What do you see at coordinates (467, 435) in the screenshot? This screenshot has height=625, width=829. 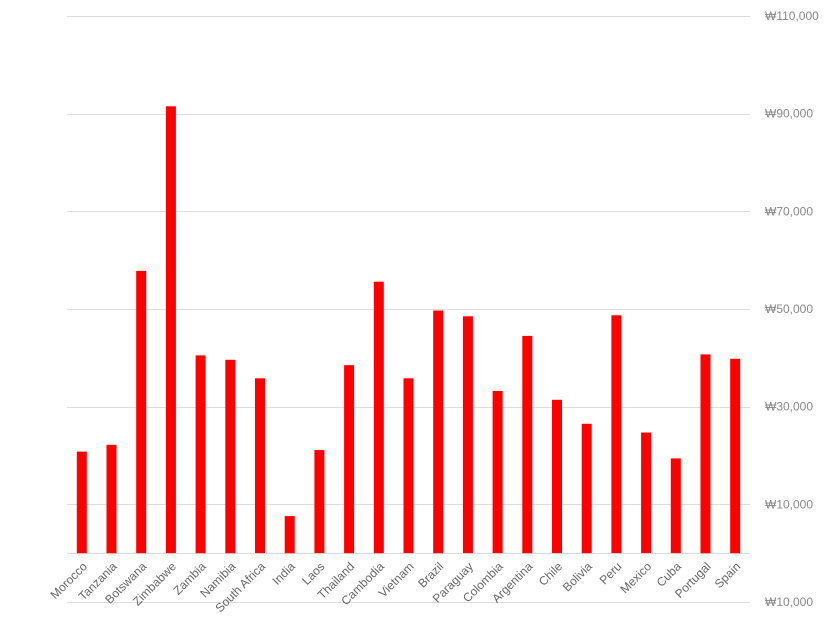 I see `bar-paraguay` at bounding box center [467, 435].